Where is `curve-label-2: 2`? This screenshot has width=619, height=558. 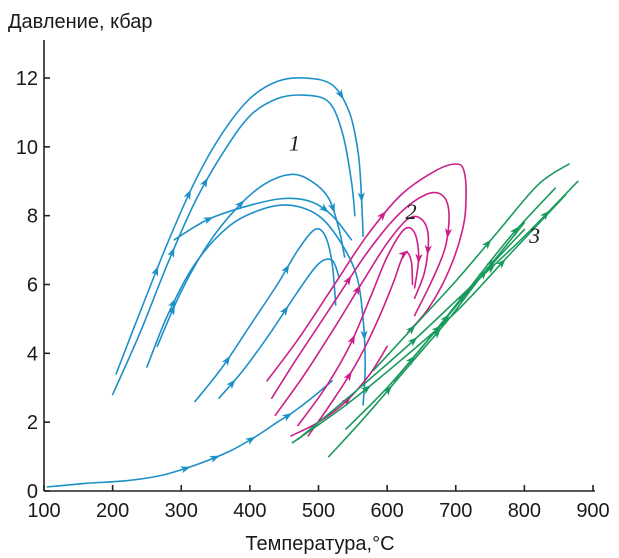
curve-label-2: 2 is located at coordinates (411, 211).